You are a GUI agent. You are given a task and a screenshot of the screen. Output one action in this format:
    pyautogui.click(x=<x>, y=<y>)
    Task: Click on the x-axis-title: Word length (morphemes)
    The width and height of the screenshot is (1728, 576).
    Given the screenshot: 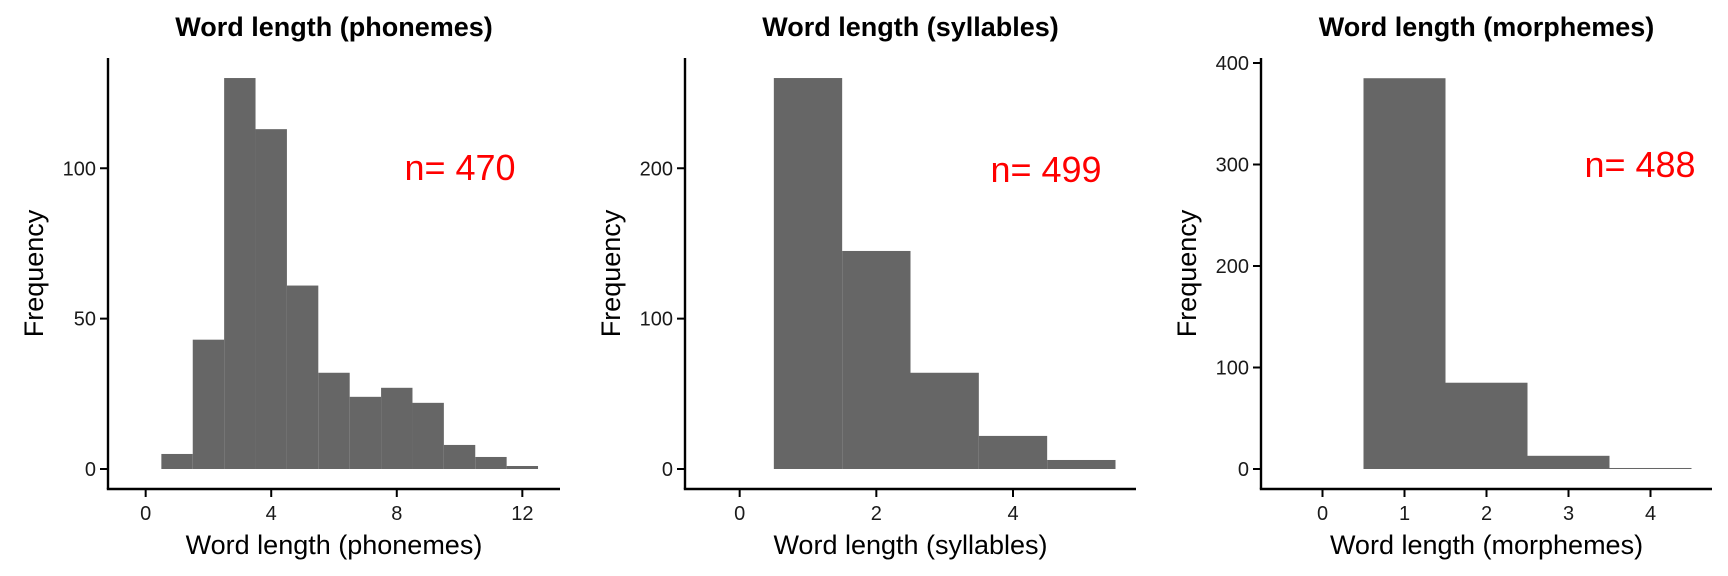 What is the action you would take?
    pyautogui.click(x=1486, y=545)
    